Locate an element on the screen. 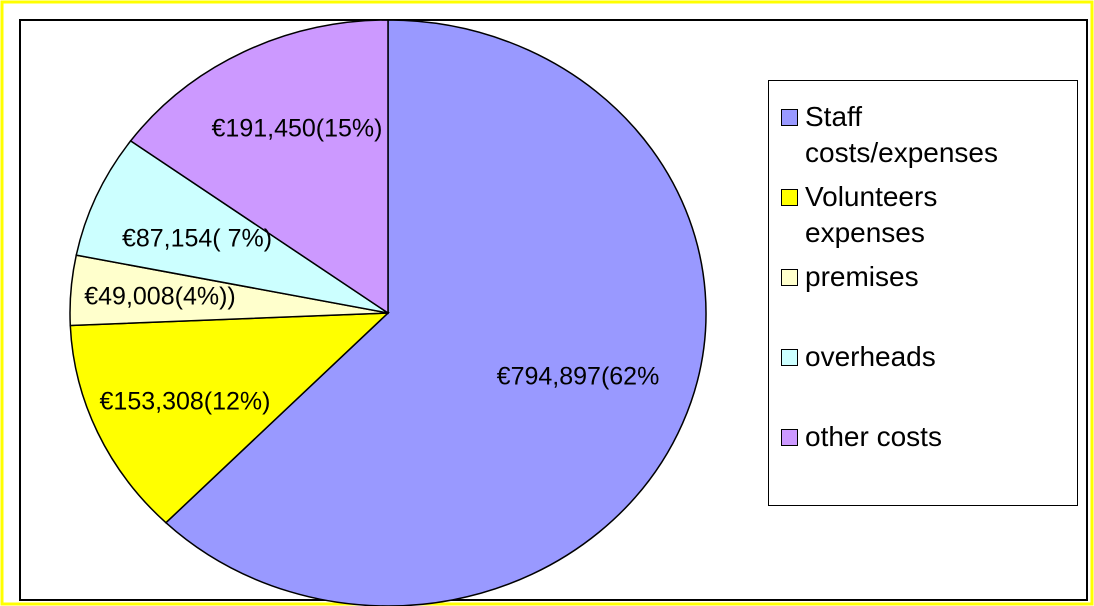 Image resolution: width=1094 pixels, height=606 pixels. legend-item: Volunteers expenses is located at coordinates (883, 215).